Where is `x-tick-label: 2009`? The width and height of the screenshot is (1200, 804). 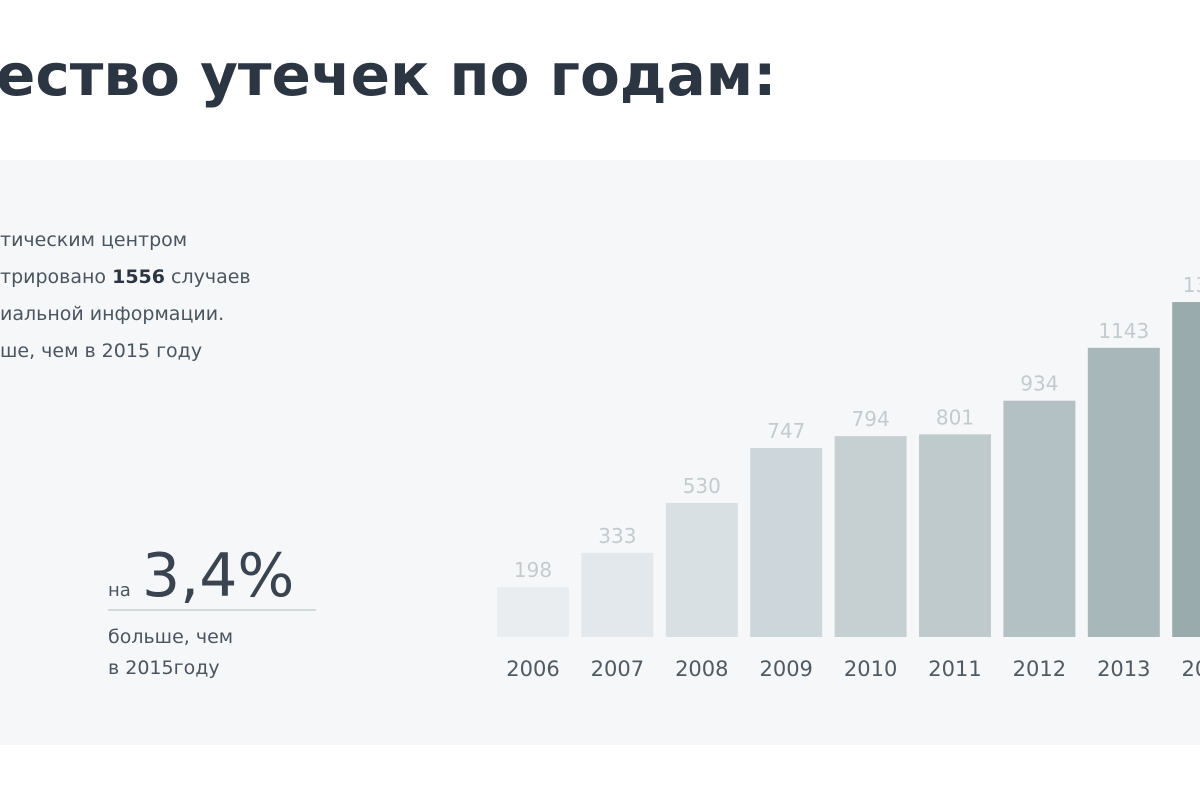
x-tick-label: 2009 is located at coordinates (785, 669).